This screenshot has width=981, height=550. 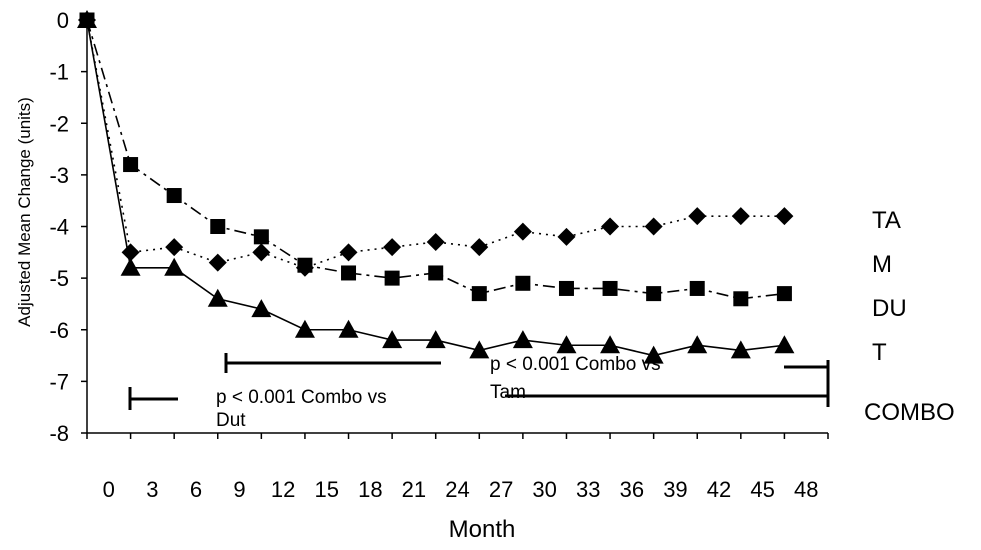 I want to click on y-tick-label: 0, so click(x=63, y=20).